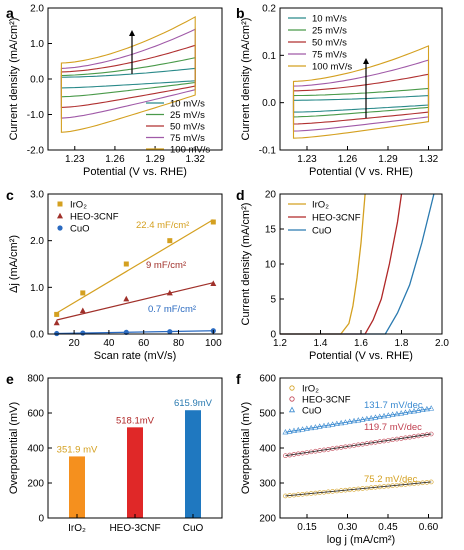  I want to click on x-axis-label-c: Scan rate (mV/s), so click(135, 356).